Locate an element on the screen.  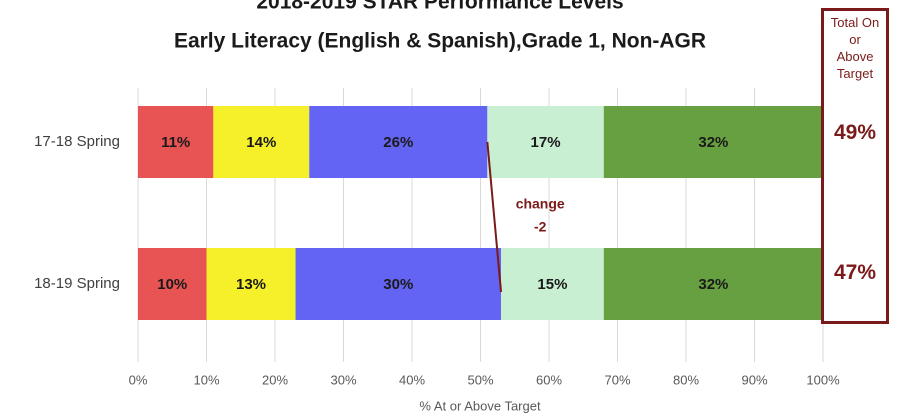
x-tick-label: 70% is located at coordinates (617, 379).